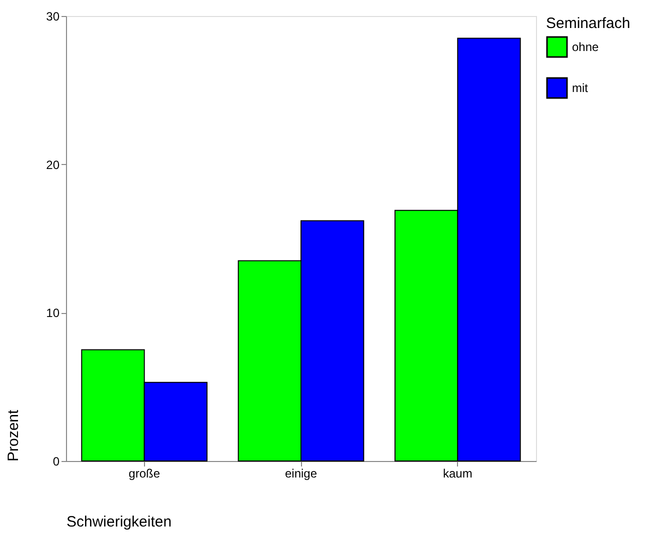 The height and width of the screenshot is (546, 667). Describe the element at coordinates (301, 473) in the screenshot. I see `x-tick-label: einige` at that location.